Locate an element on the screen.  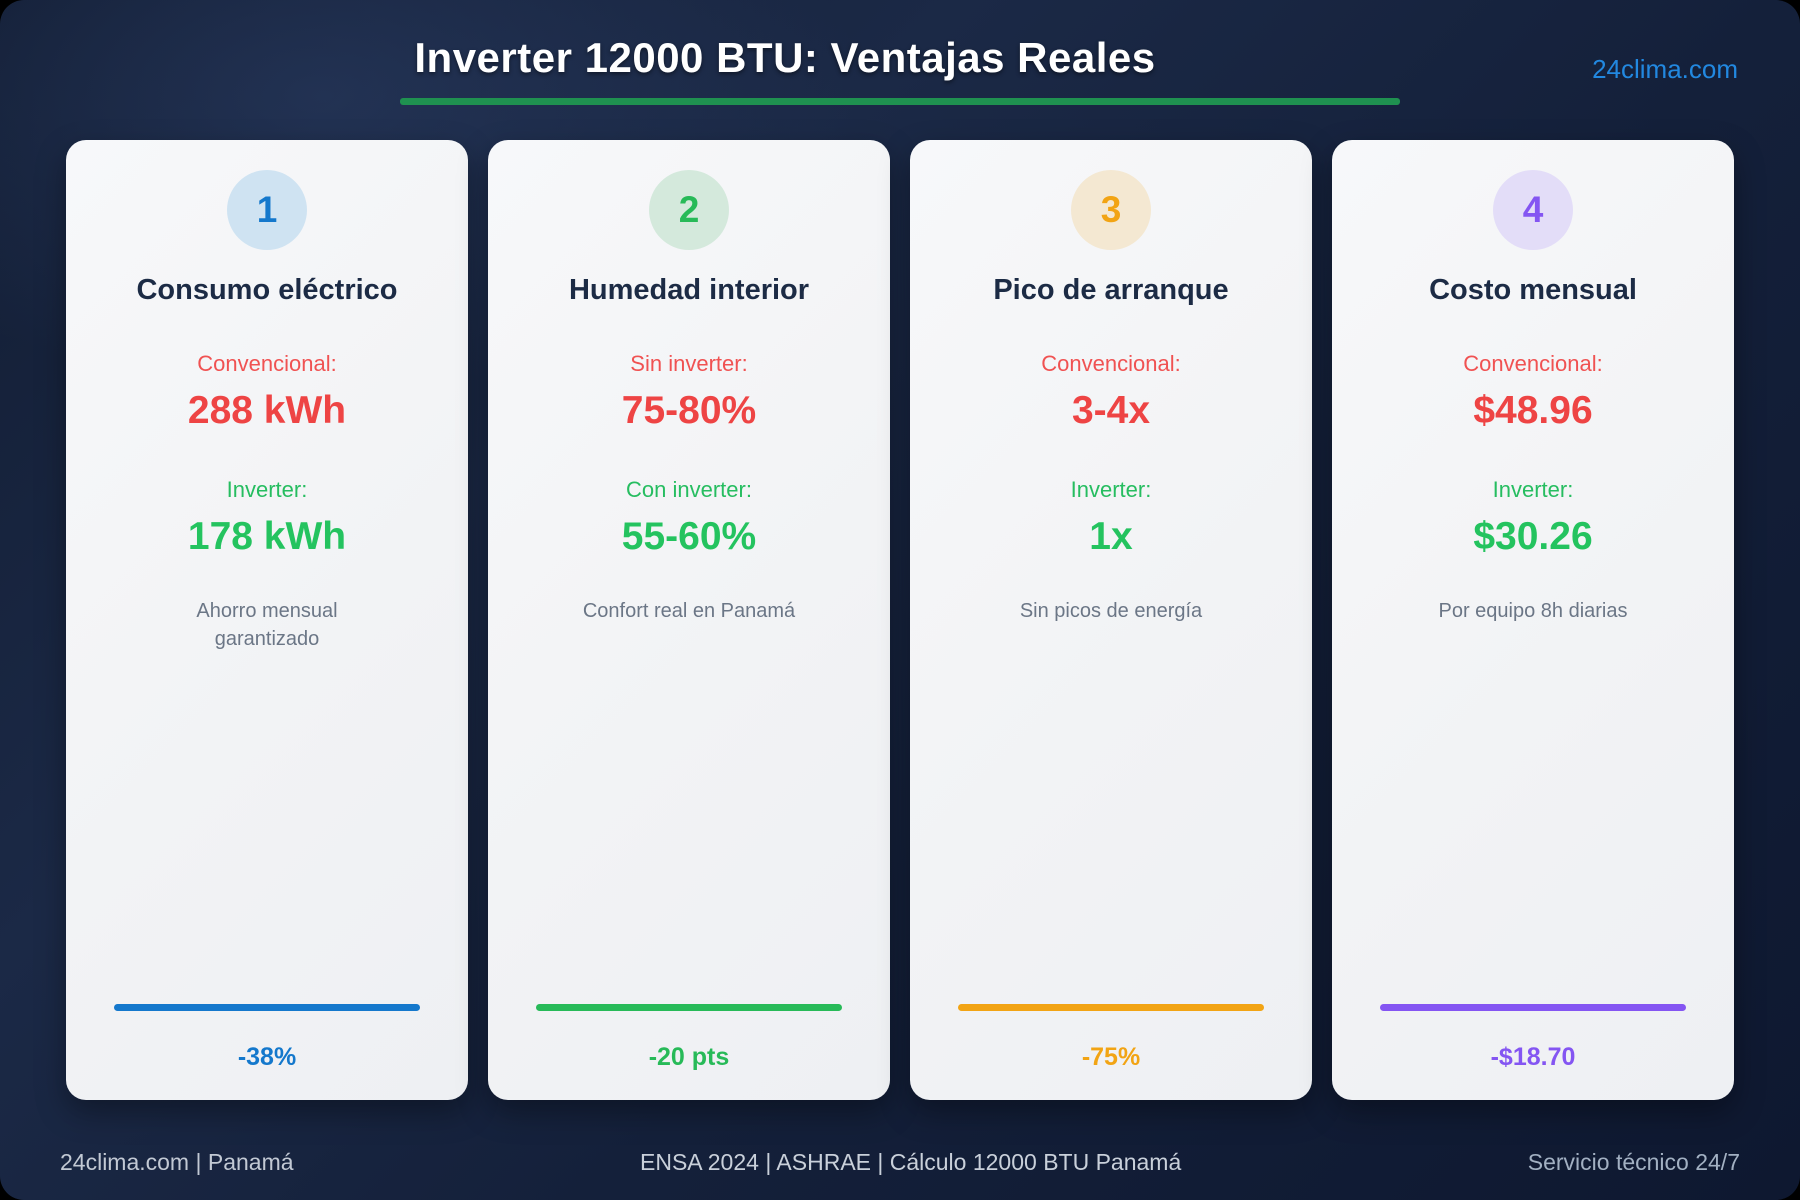
good-value: $30.26 is located at coordinates (1533, 536).